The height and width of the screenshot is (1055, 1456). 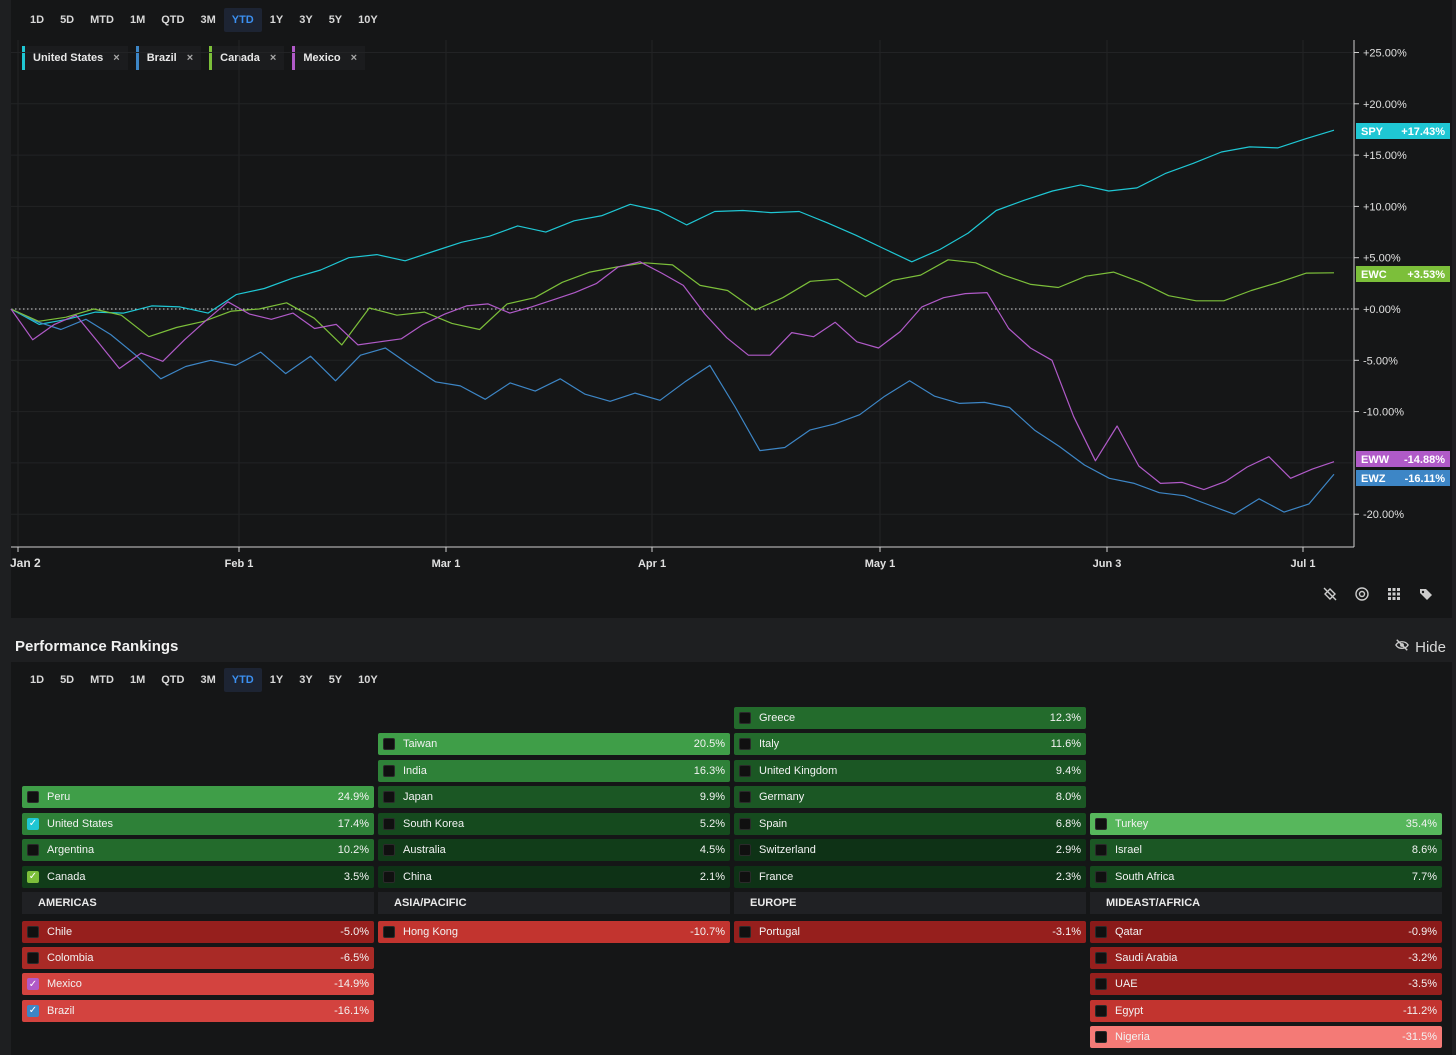 What do you see at coordinates (1362, 594) in the screenshot?
I see `compare-icon` at bounding box center [1362, 594].